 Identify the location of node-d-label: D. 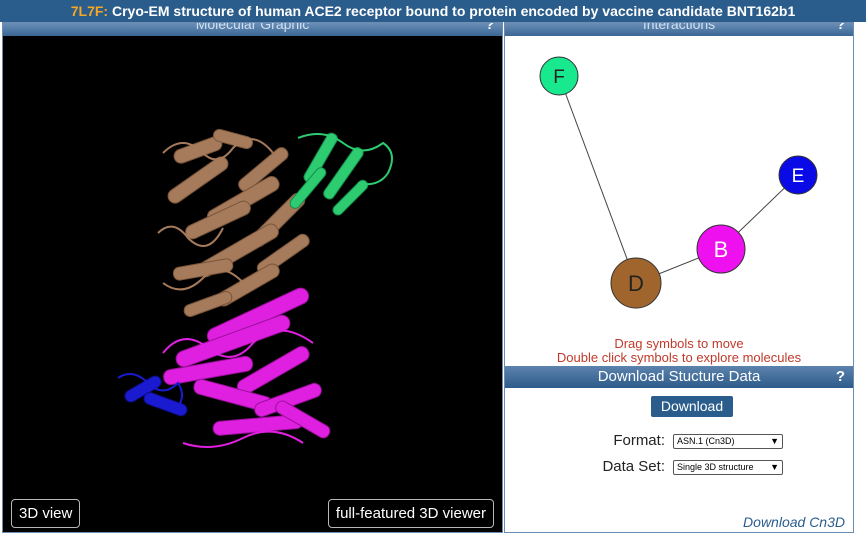
(636, 283).